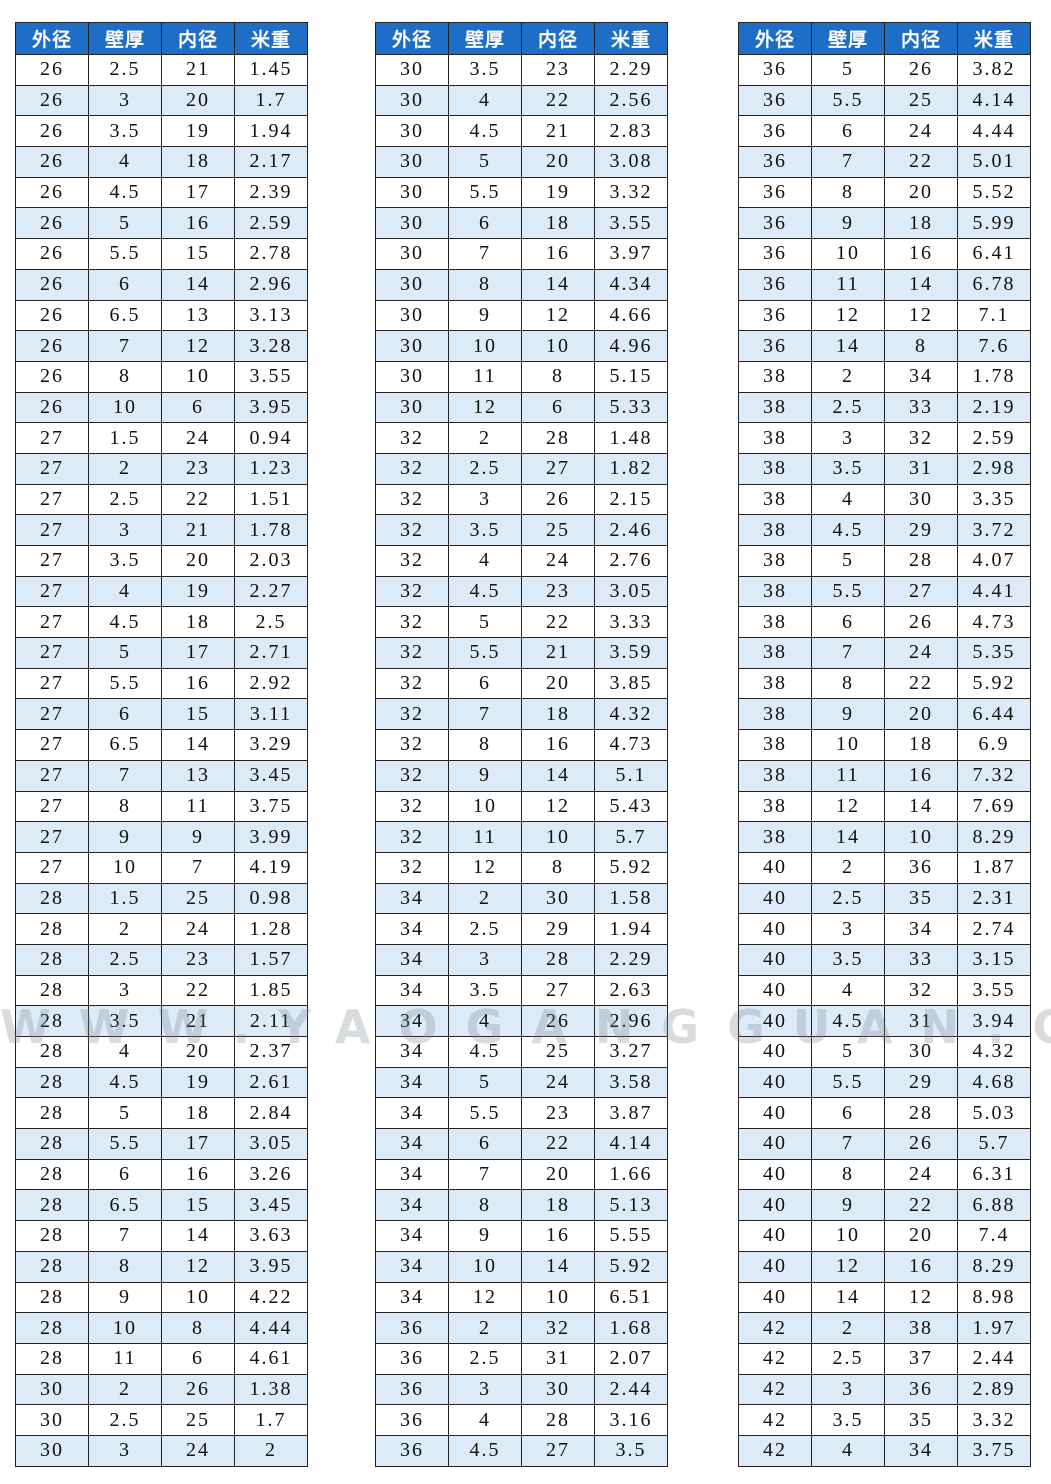 Image resolution: width=1051 pixels, height=1484 pixels. I want to click on table-cell: 3.27, so click(631, 1052).